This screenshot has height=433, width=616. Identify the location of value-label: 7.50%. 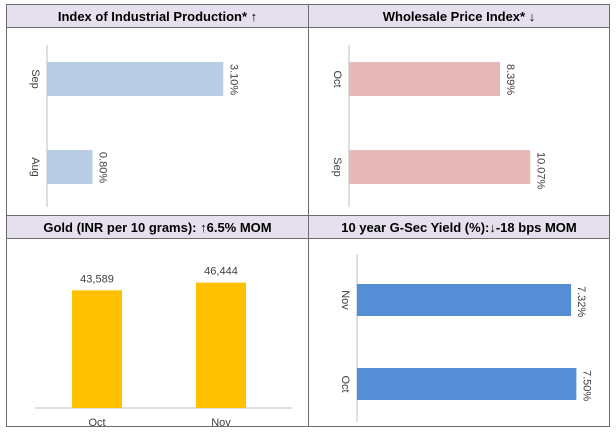
(586, 385).